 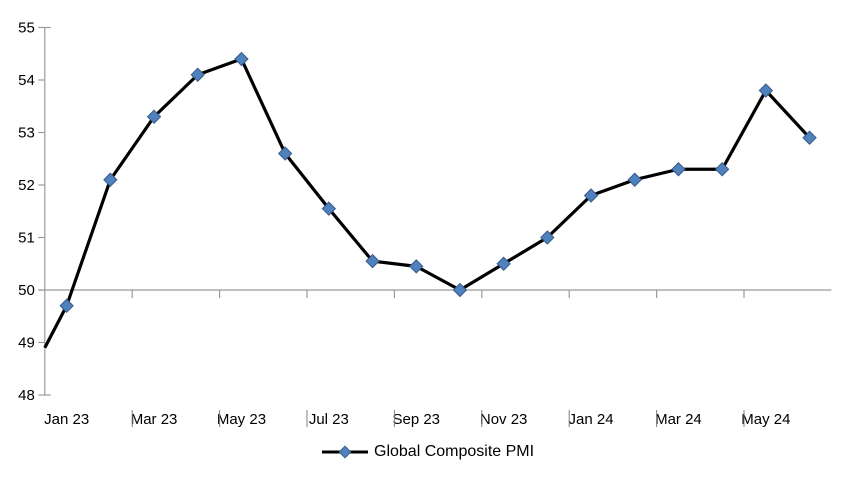 What do you see at coordinates (765, 419) in the screenshot?
I see `x-tick-label: May 24` at bounding box center [765, 419].